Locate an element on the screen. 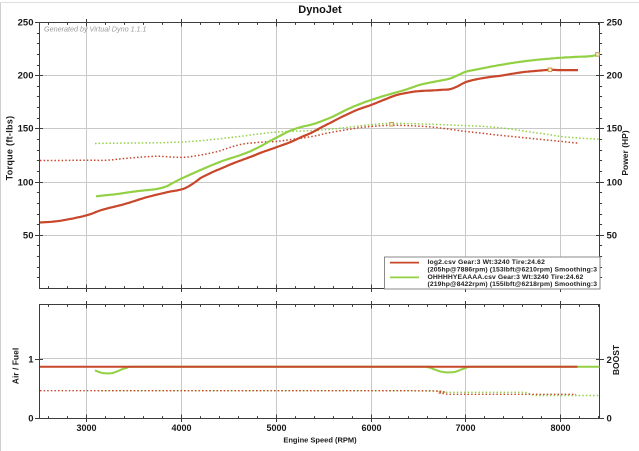 The width and height of the screenshot is (639, 451). svg-text: 8000 is located at coordinates (560, 428).